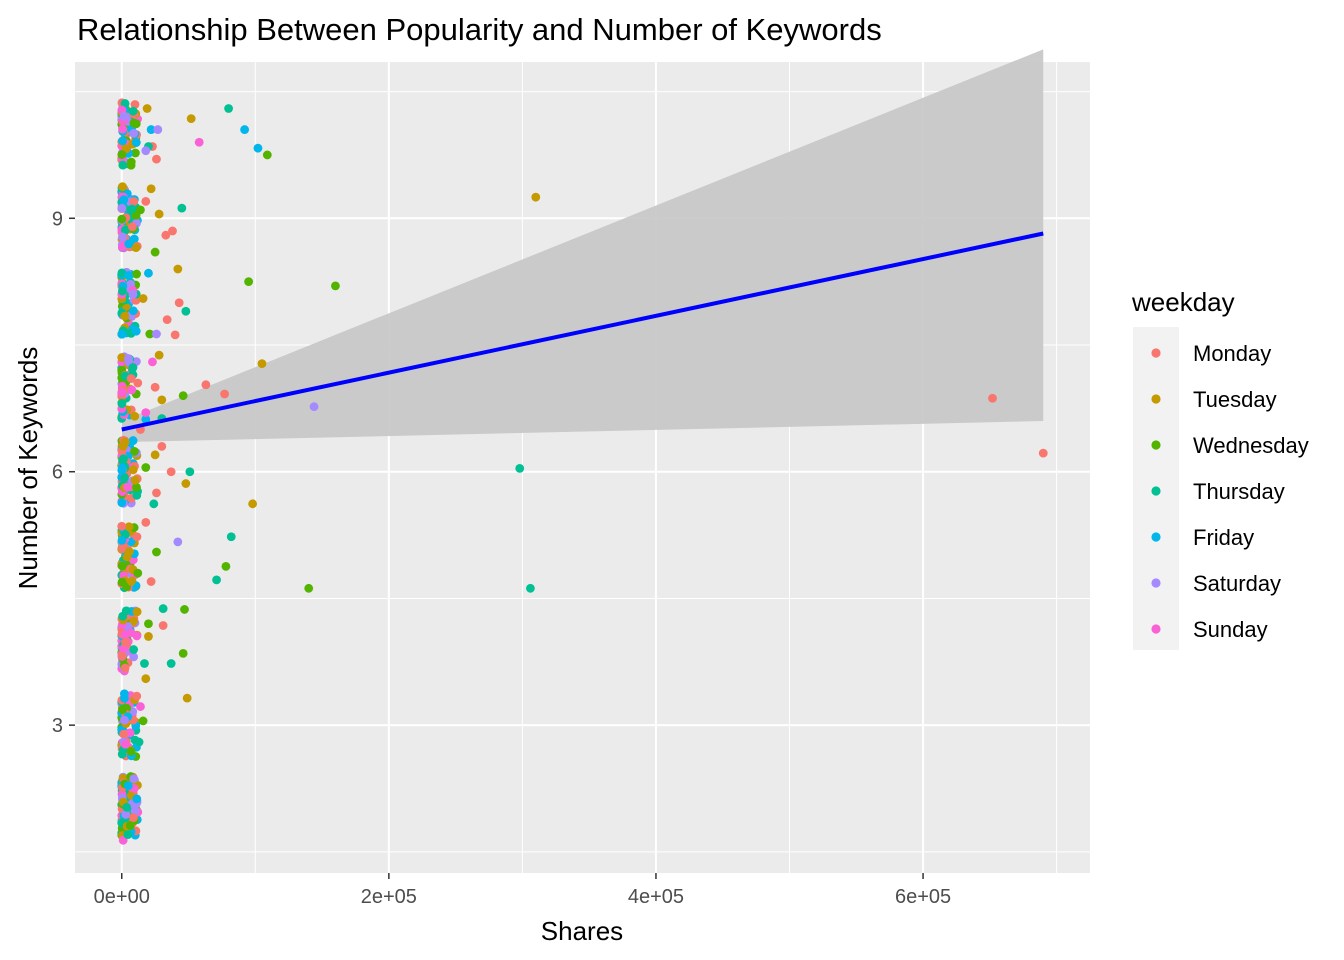 The height and width of the screenshot is (960, 1344). What do you see at coordinates (1183, 302) in the screenshot?
I see `legend-title: weekday` at bounding box center [1183, 302].